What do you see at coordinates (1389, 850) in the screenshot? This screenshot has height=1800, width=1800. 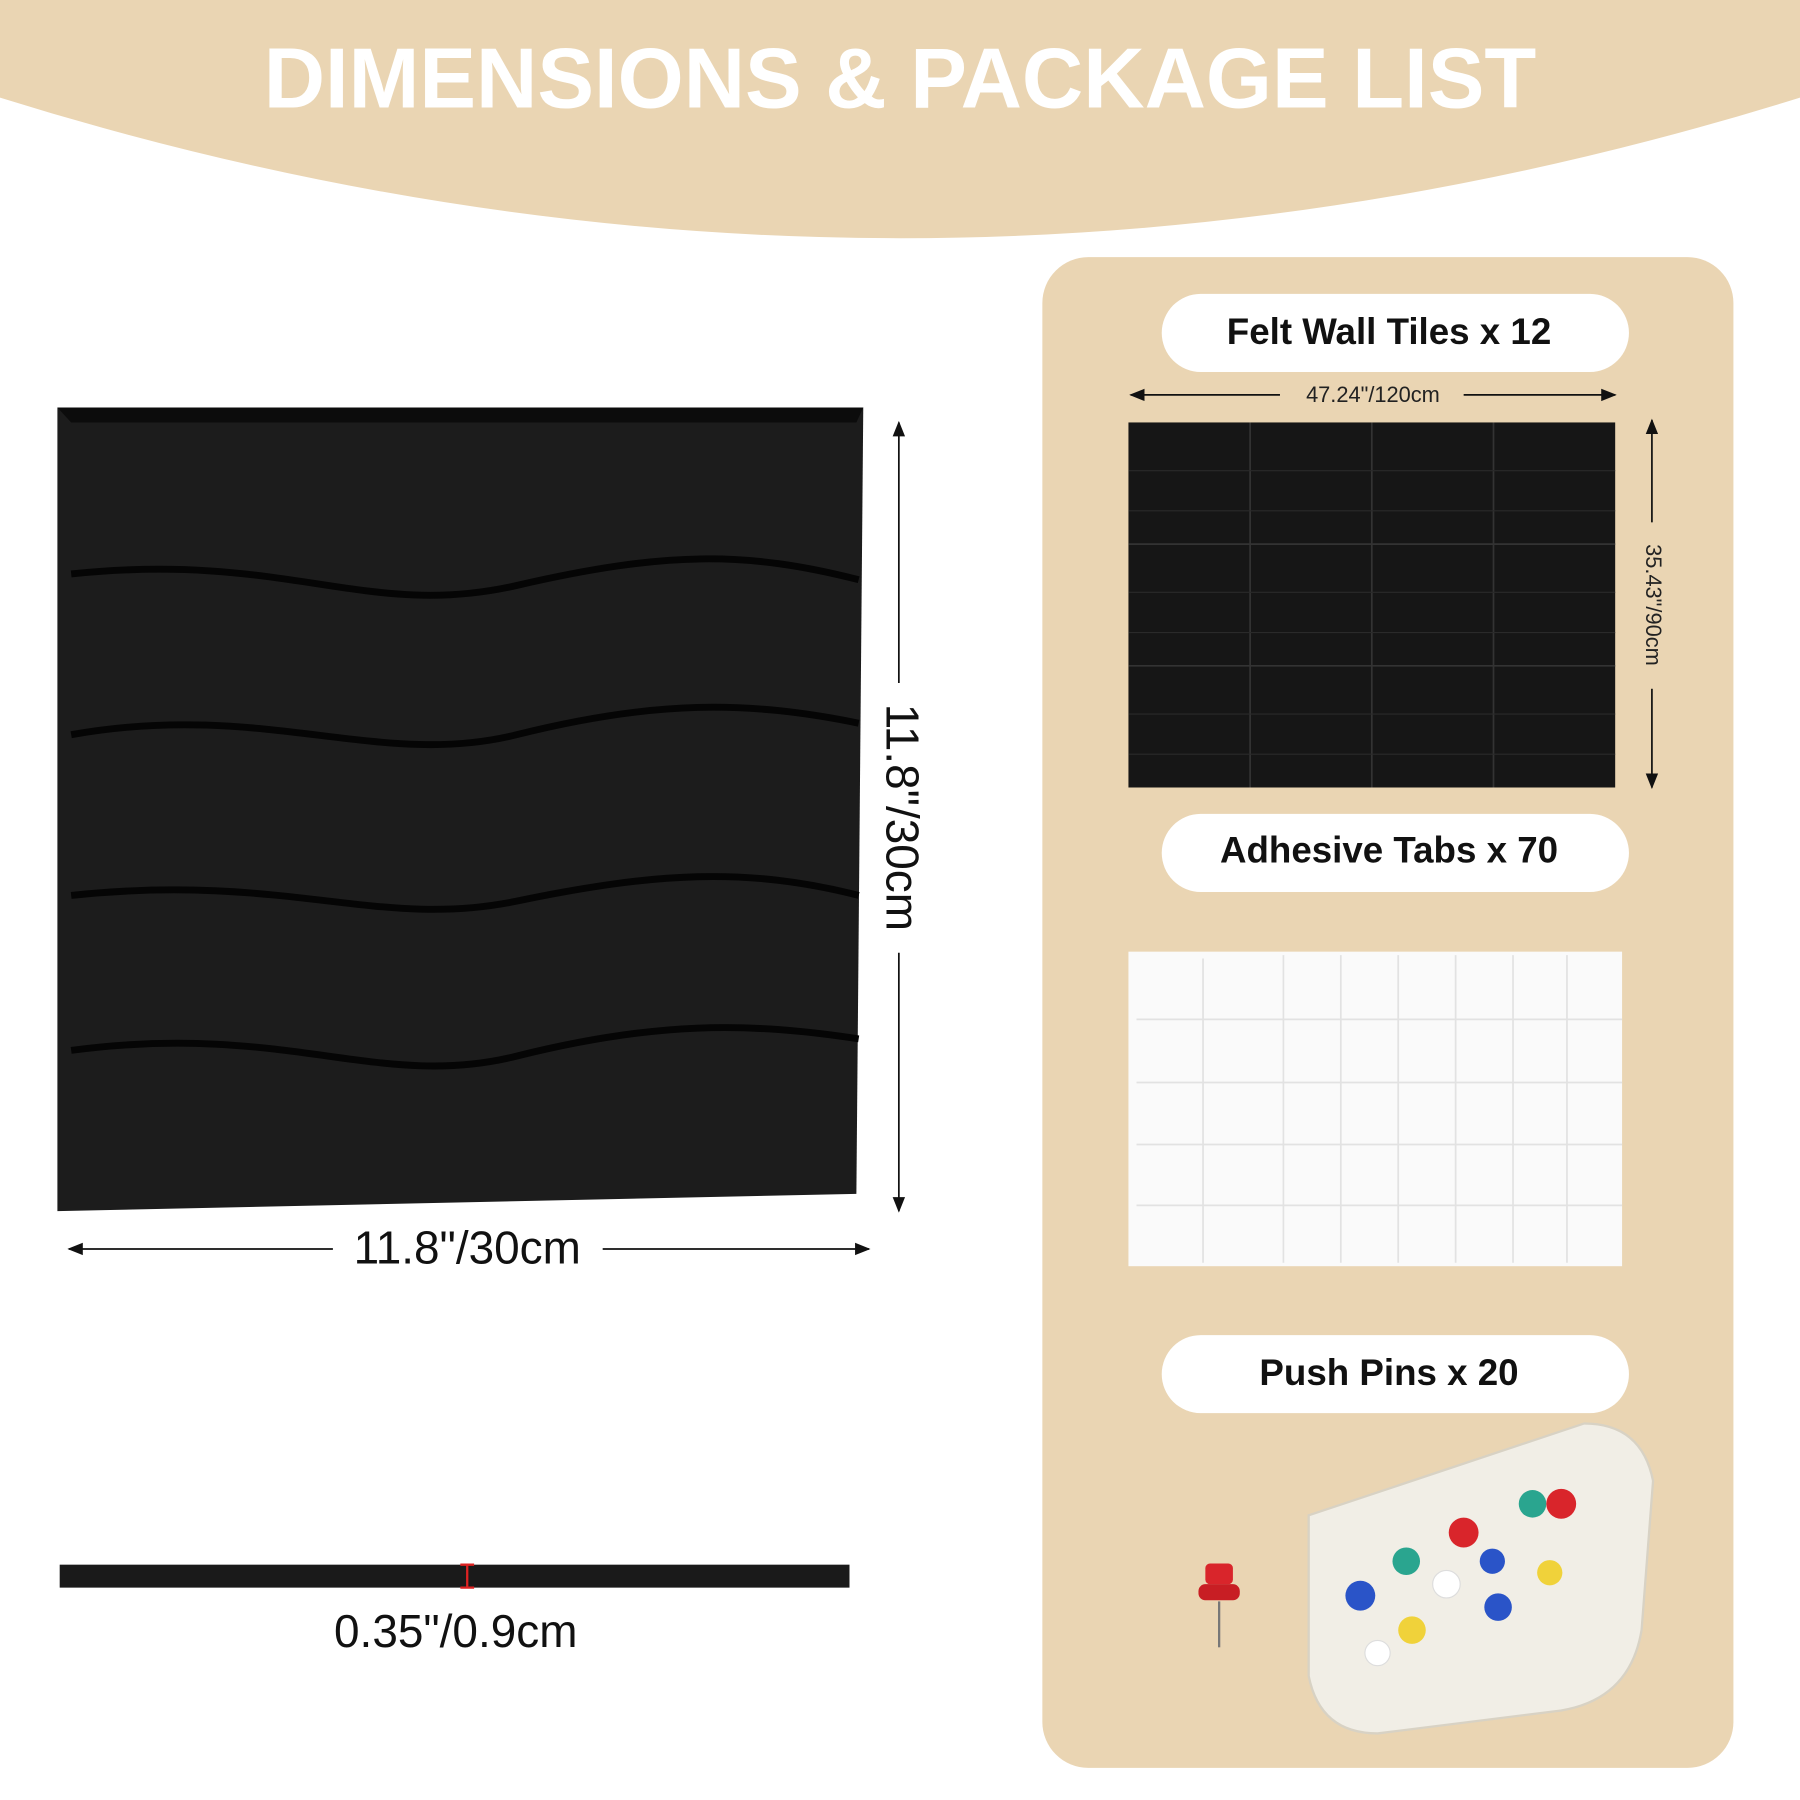 I see `item-label: Adhesive Tabs x 70` at bounding box center [1389, 850].